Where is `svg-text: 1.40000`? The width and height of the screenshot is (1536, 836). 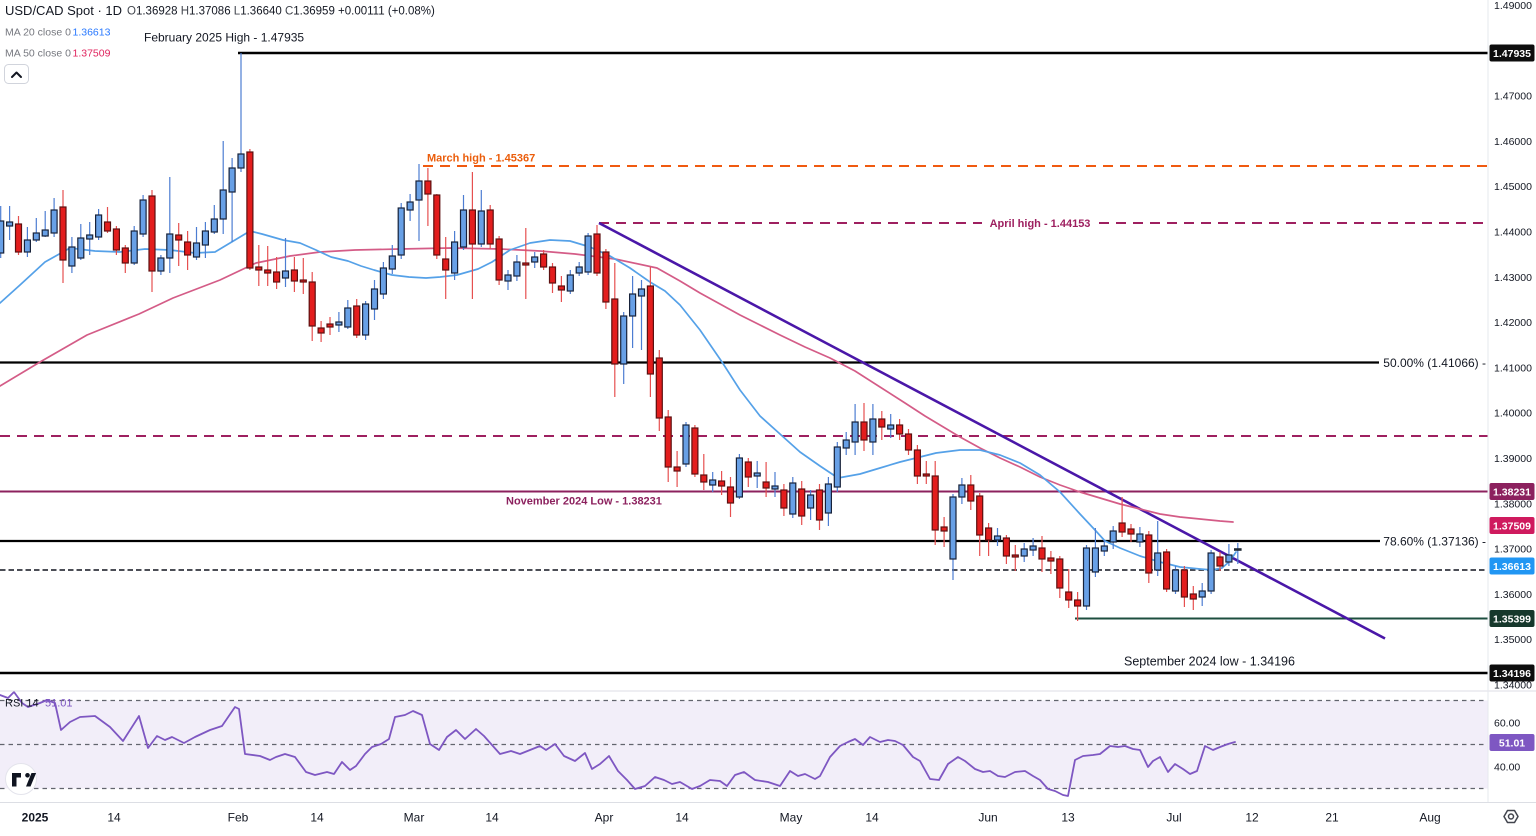
svg-text: 1.40000 is located at coordinates (1513, 414).